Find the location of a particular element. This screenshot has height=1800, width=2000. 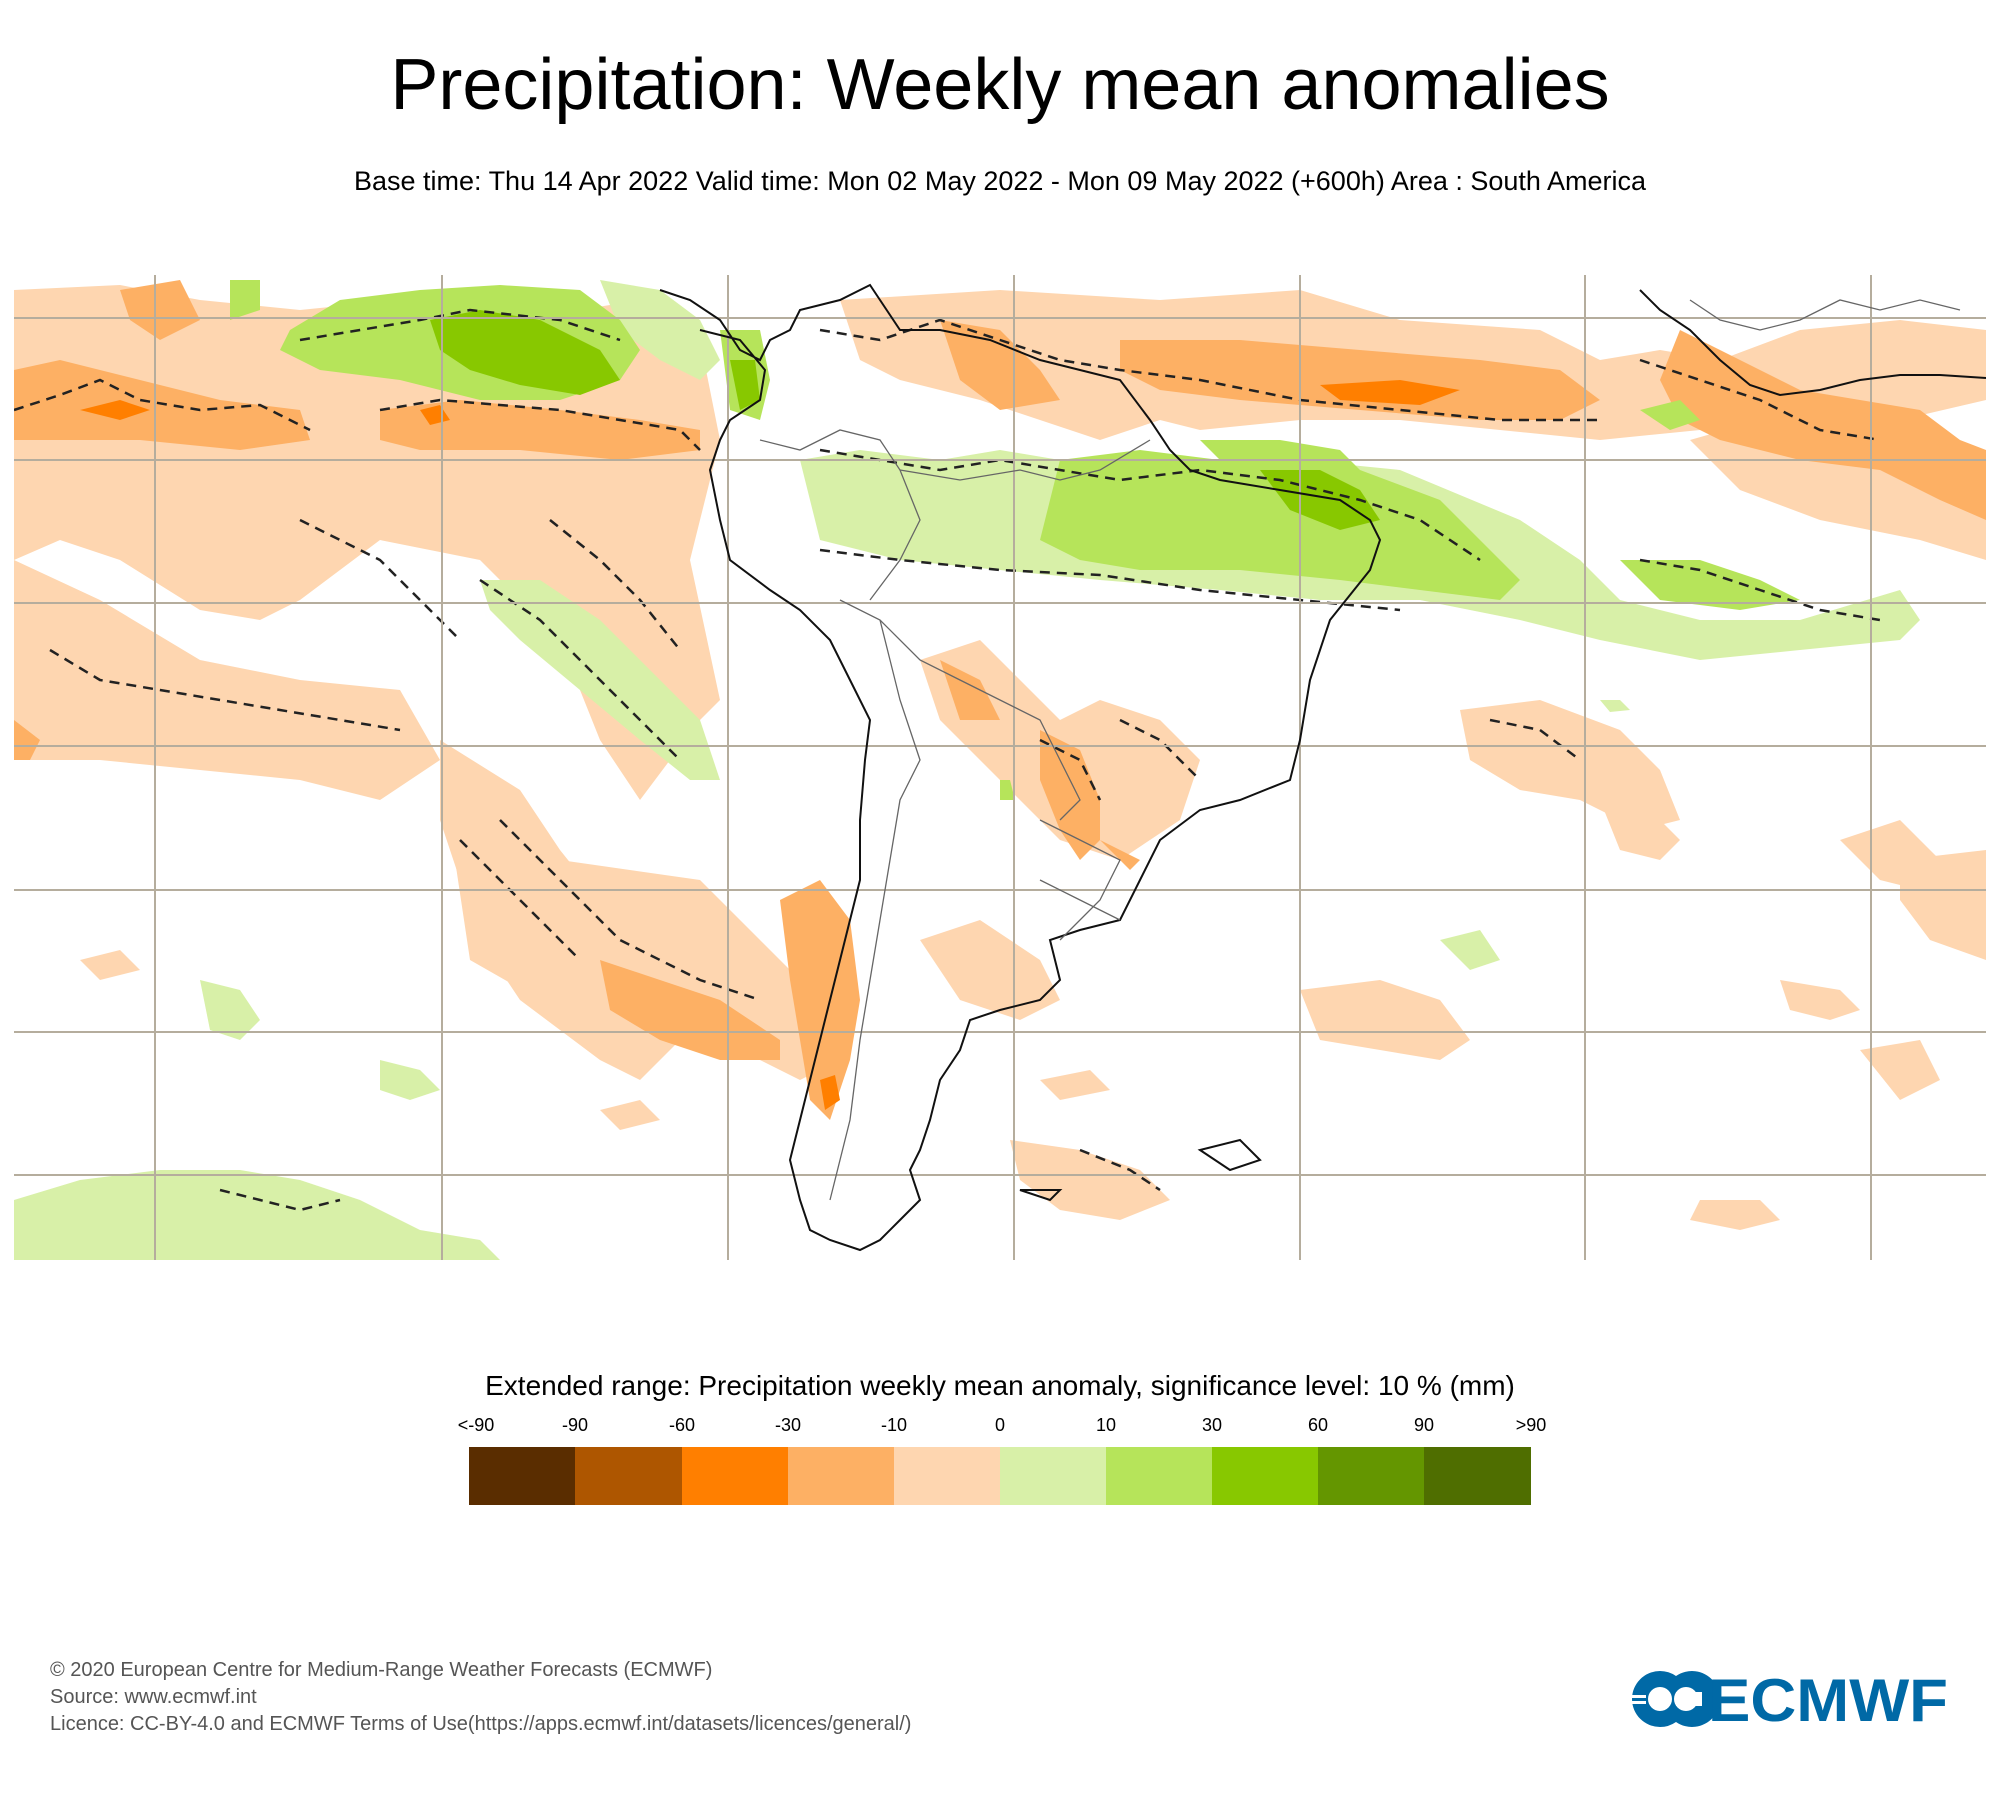

legend-label: 30 is located at coordinates (1212, 1425).